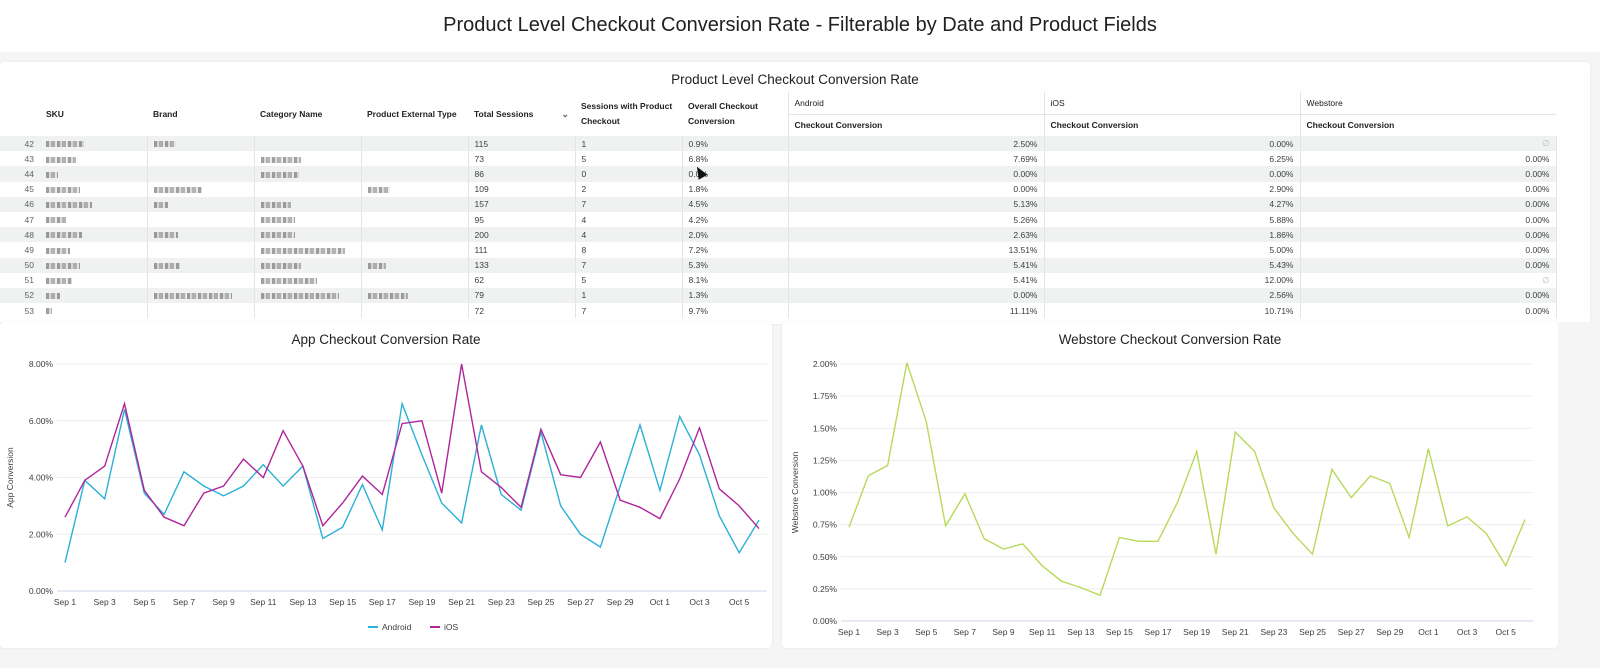  I want to click on table-row: 44 86 0 0.0% 0.00% 0.00% 0.00%, so click(778, 174).